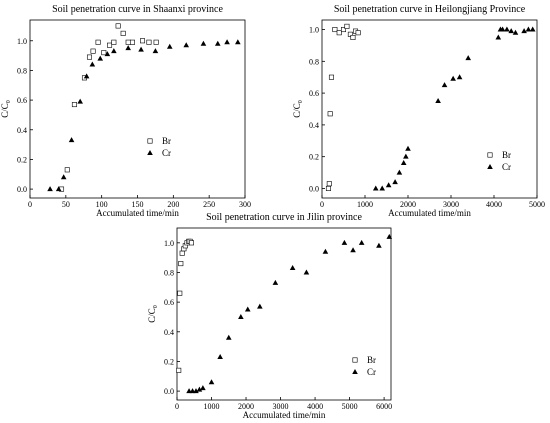 The height and width of the screenshot is (423, 550). What do you see at coordinates (22, 189) in the screenshot?
I see `y-tick-label: 0.0` at bounding box center [22, 189].